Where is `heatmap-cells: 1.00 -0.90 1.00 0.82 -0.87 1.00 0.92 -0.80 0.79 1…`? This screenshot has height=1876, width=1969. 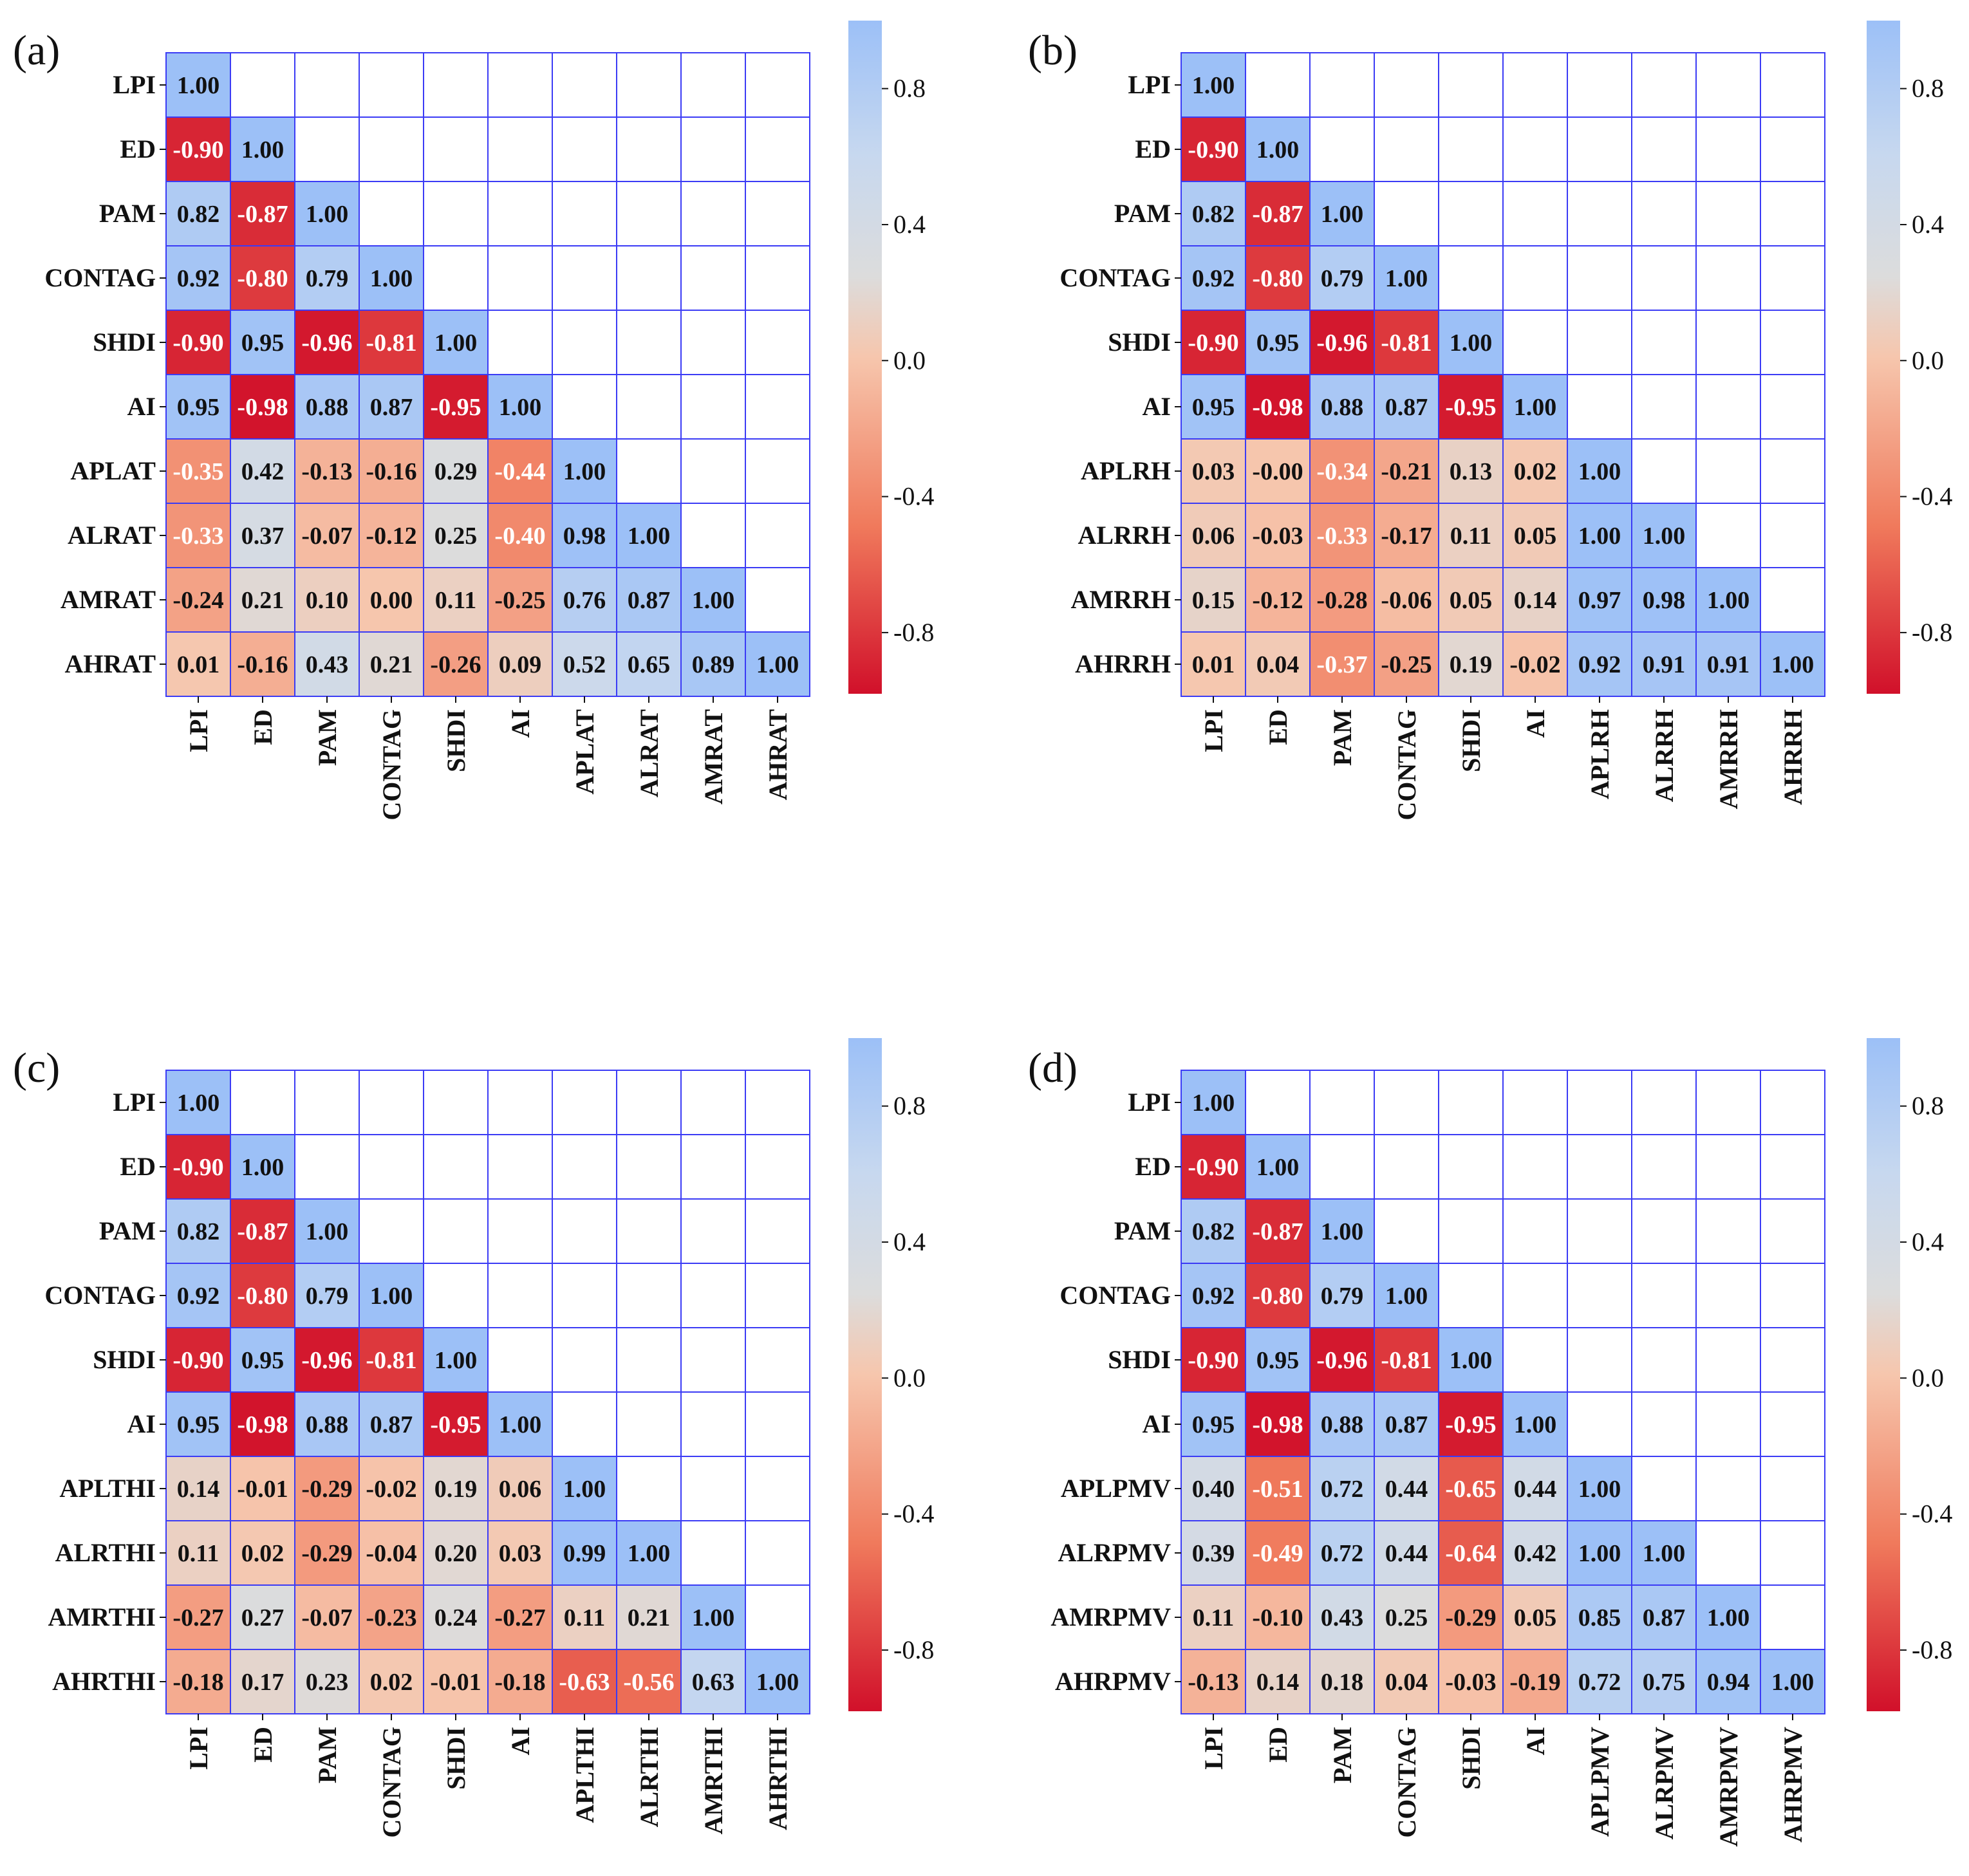
heatmap-cells: 1.00 -0.90 1.00 0.82 -0.87 1.00 0.92 -0.80 0.79 1… is located at coordinates (487, 1392).